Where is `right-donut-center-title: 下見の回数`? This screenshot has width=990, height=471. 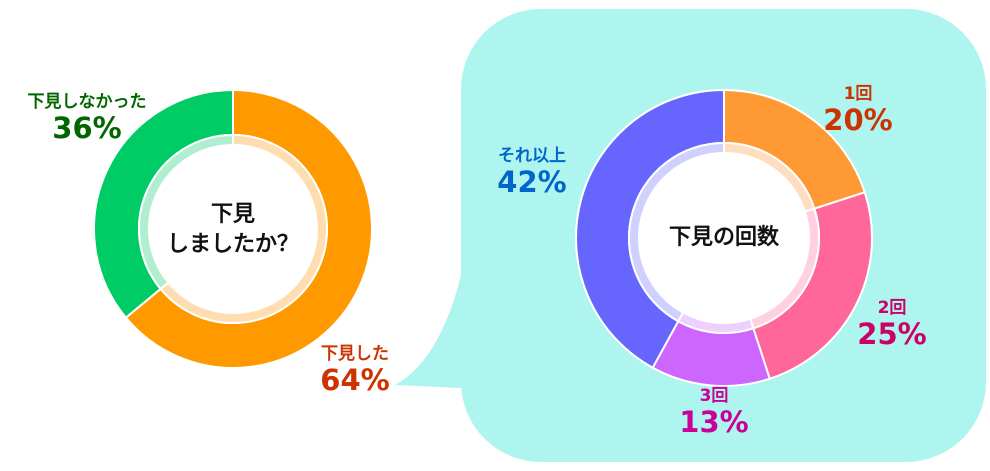
right-donut-center-title: 下見の回数 is located at coordinates (724, 238).